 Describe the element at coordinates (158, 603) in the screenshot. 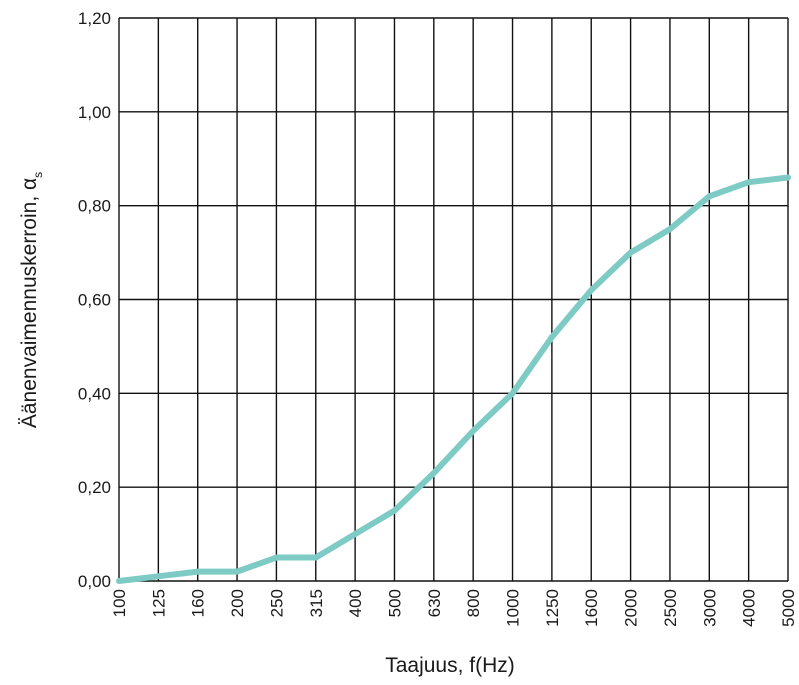

I see `x-tick-label: 125` at that location.